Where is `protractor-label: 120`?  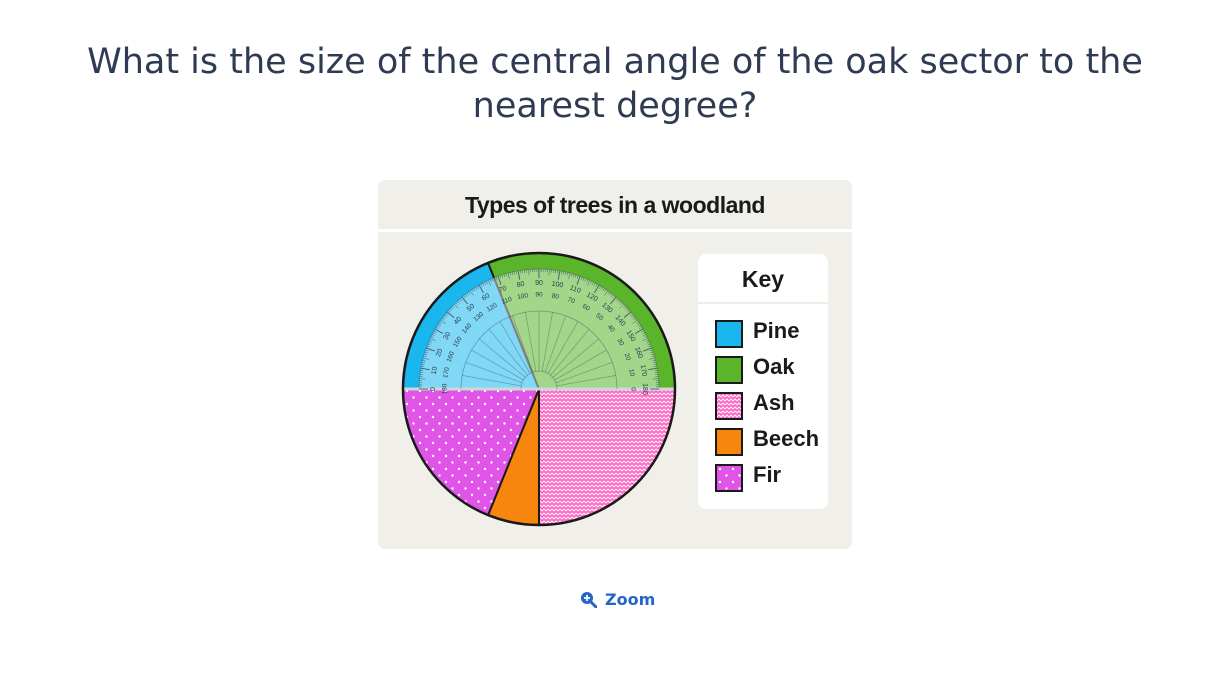 protractor-label: 120 is located at coordinates (592, 298).